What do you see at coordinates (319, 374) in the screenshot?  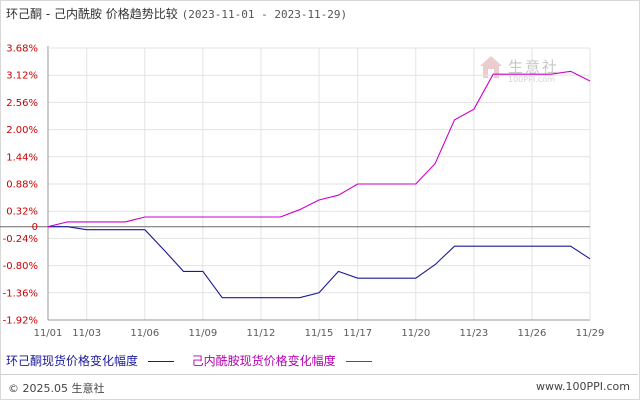 I see `footer-divider` at bounding box center [319, 374].